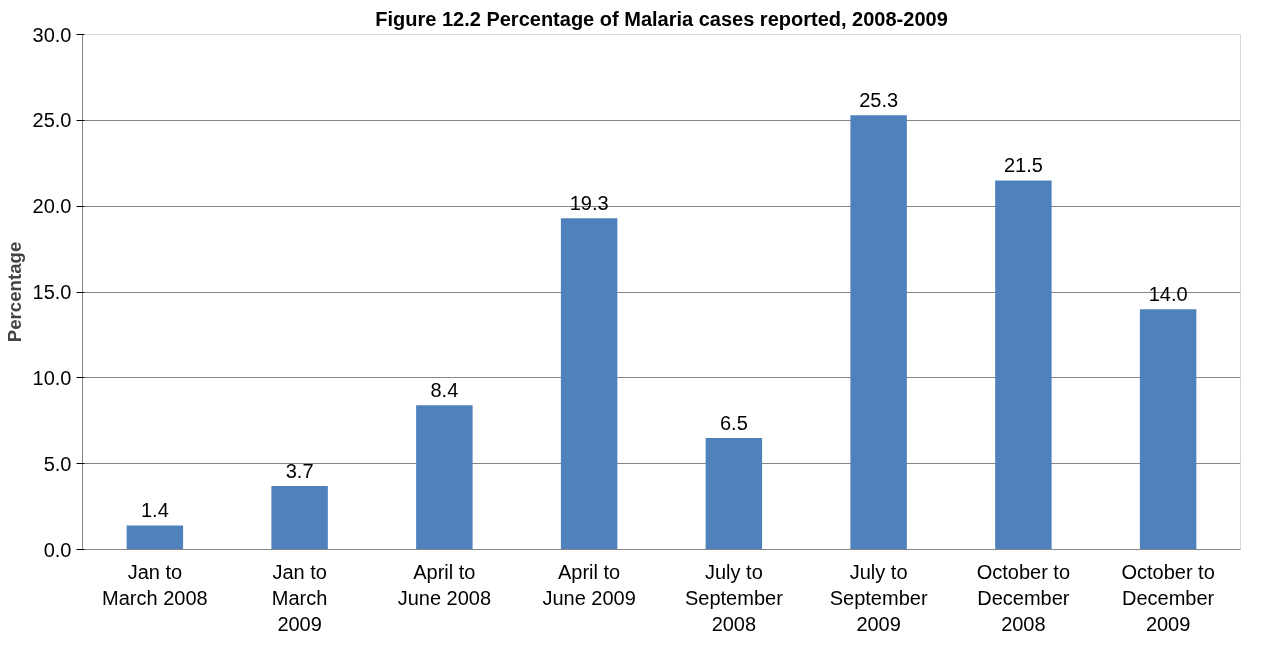  I want to click on x-tick-label: April to June 2009, so click(589, 584).